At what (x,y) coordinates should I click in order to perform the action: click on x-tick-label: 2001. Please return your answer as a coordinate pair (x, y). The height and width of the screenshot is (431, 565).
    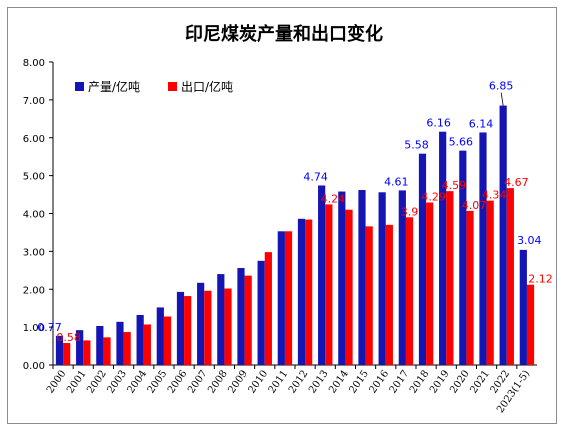
    Looking at the image, I should click on (77, 381).